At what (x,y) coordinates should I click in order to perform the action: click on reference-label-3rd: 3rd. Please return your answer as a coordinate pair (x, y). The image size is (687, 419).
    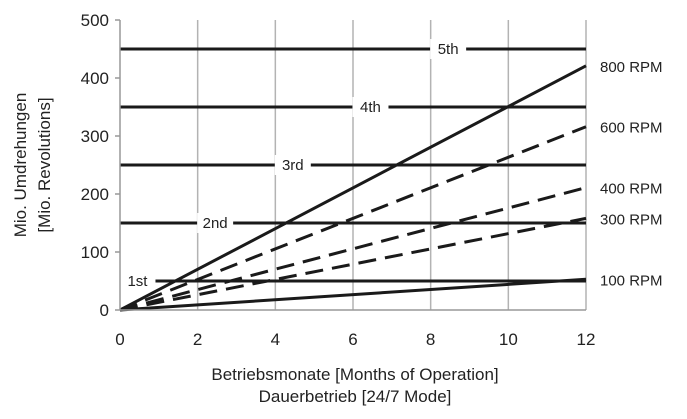
    Looking at the image, I should click on (293, 165).